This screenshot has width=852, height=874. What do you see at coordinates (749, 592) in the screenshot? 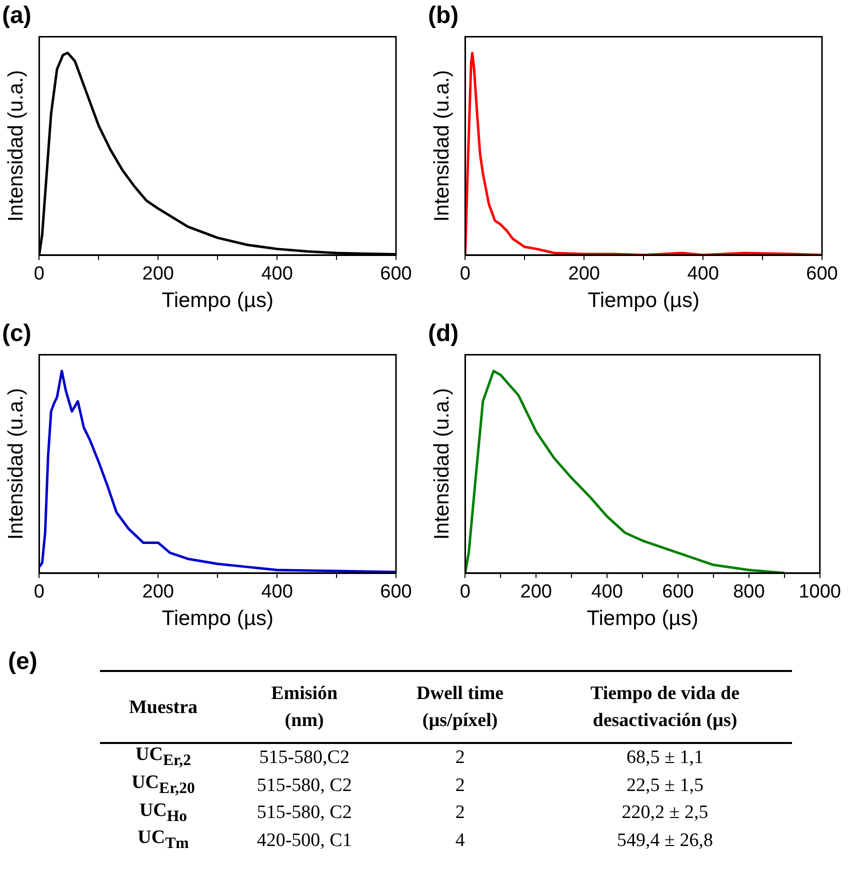
I see `x-tick-label: 800` at bounding box center [749, 592].